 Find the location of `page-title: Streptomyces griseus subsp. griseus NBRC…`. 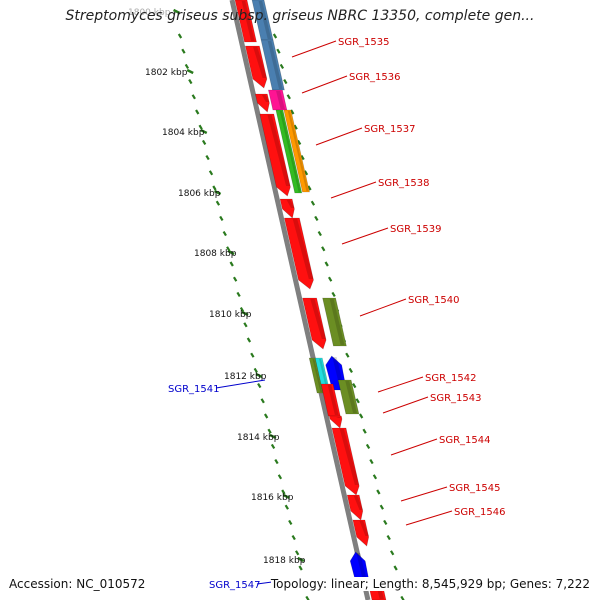

page-title: Streptomyces griseus subsp. griseus NBRC… is located at coordinates (300, 16).